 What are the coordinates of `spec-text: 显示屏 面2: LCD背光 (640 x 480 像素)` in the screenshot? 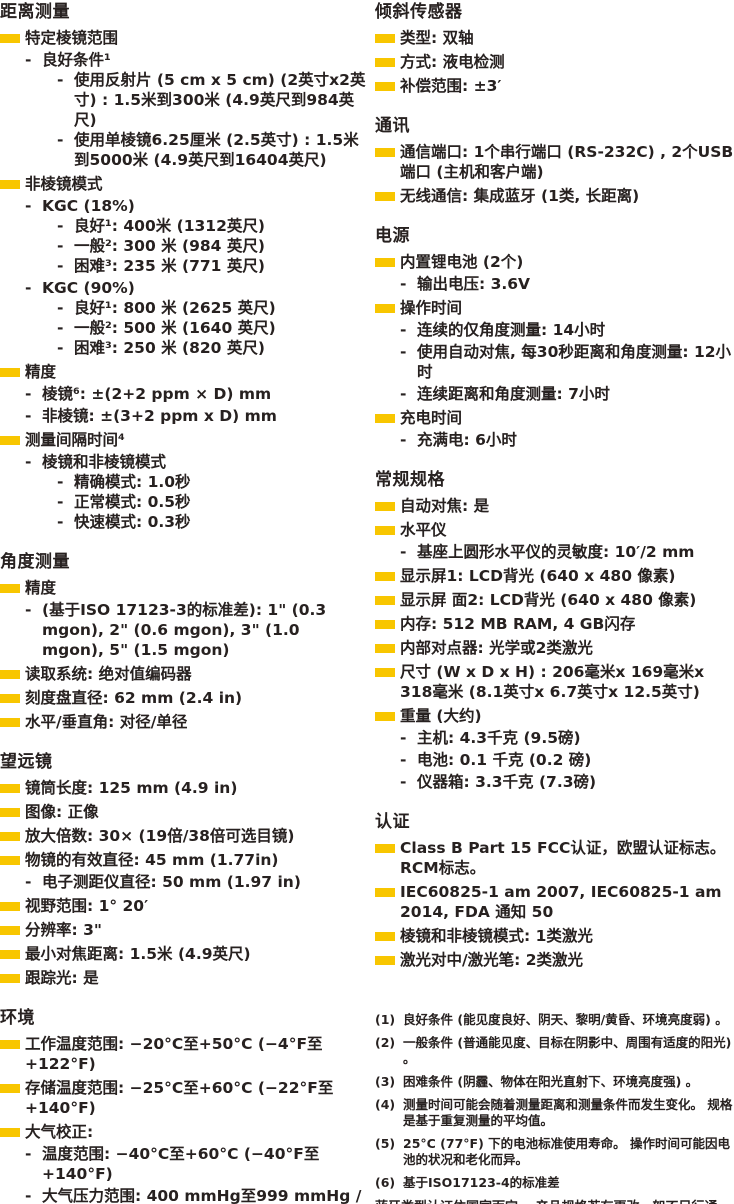 It's located at (548, 600).